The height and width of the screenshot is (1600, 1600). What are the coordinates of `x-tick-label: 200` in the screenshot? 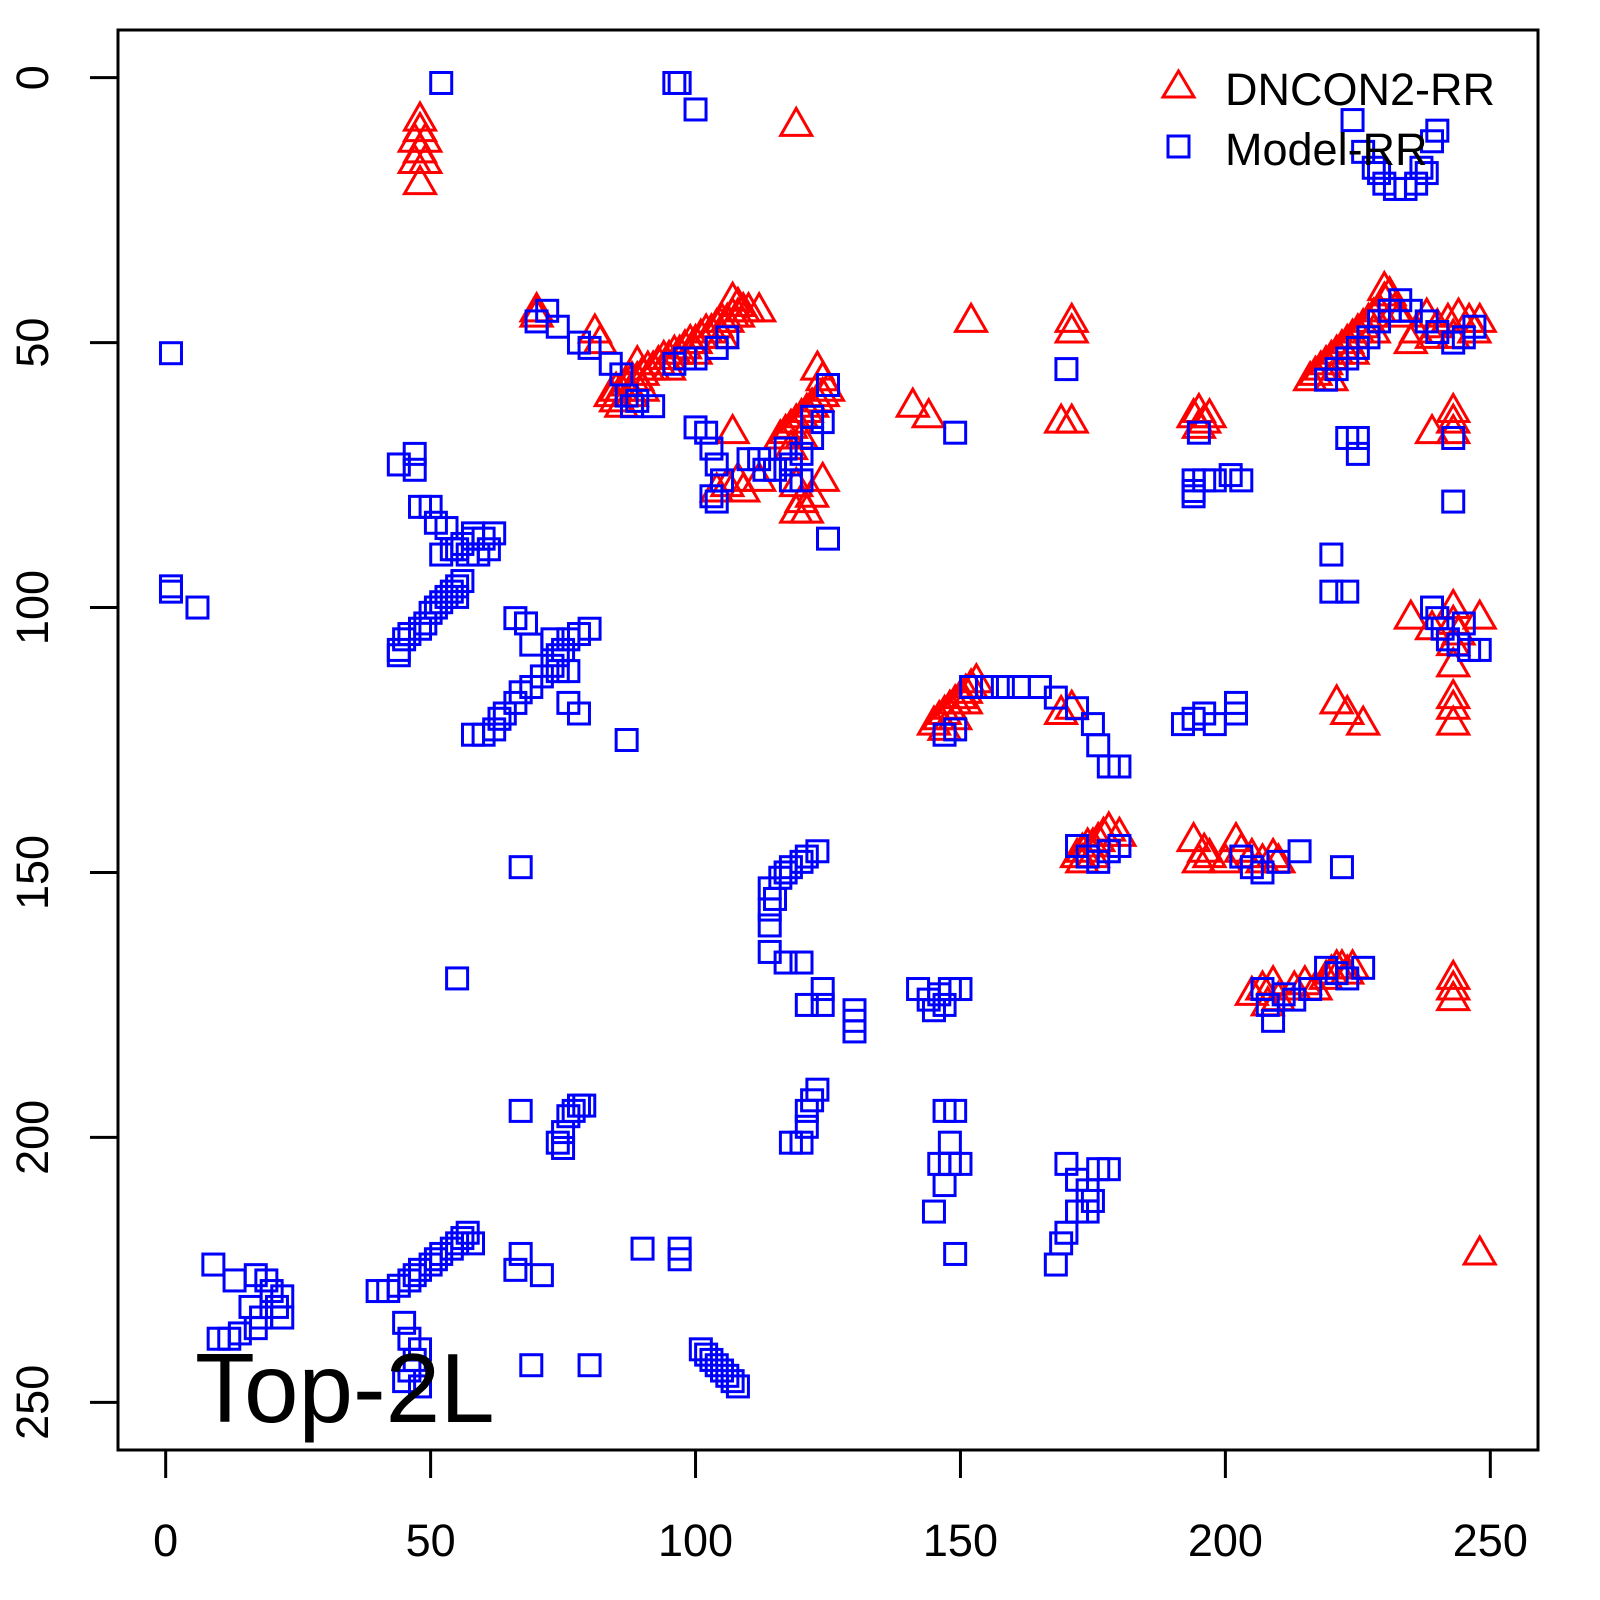 It's located at (1225, 1540).